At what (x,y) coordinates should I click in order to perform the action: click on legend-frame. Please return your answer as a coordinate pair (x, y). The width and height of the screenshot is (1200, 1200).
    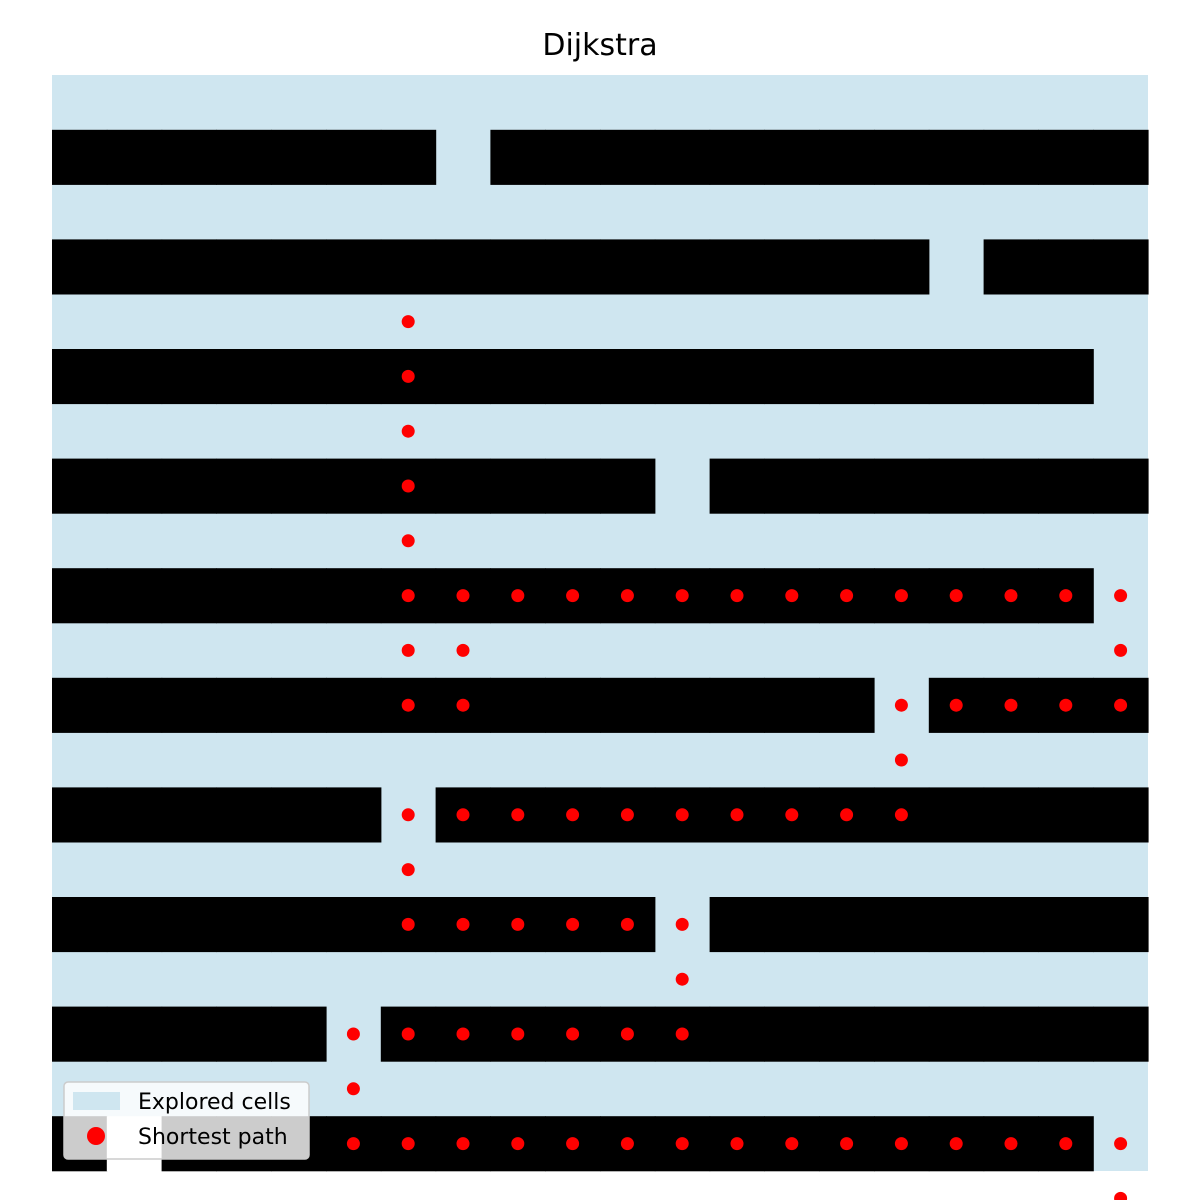
    Looking at the image, I should click on (186, 1120).